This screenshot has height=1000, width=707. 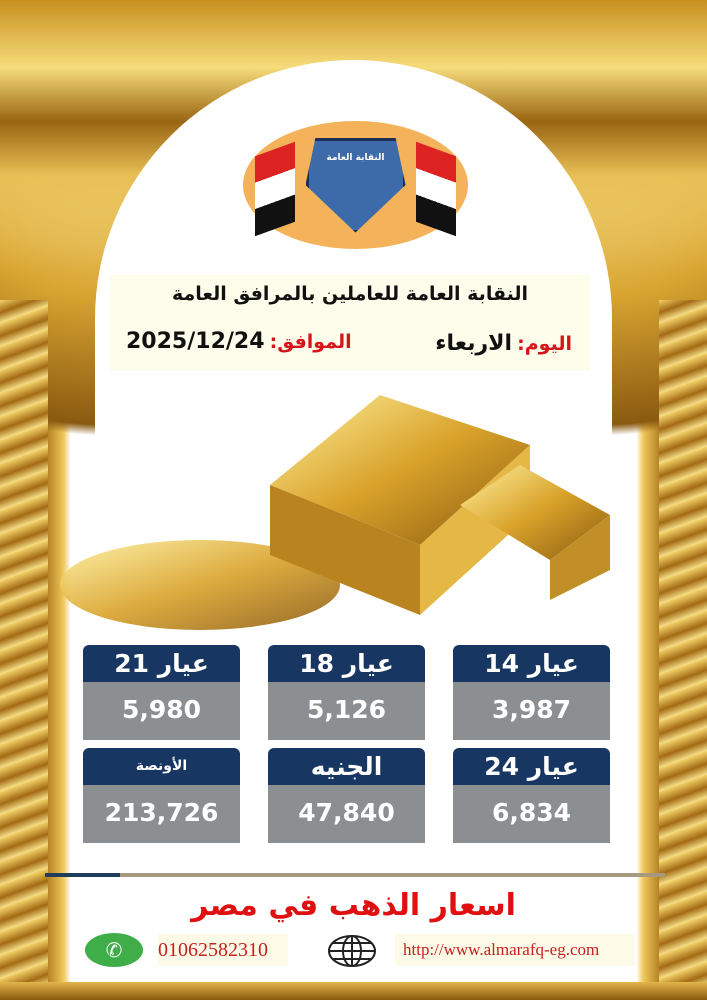 I want to click on price-card-24k: عيار 24 6,834, so click(x=531, y=795).